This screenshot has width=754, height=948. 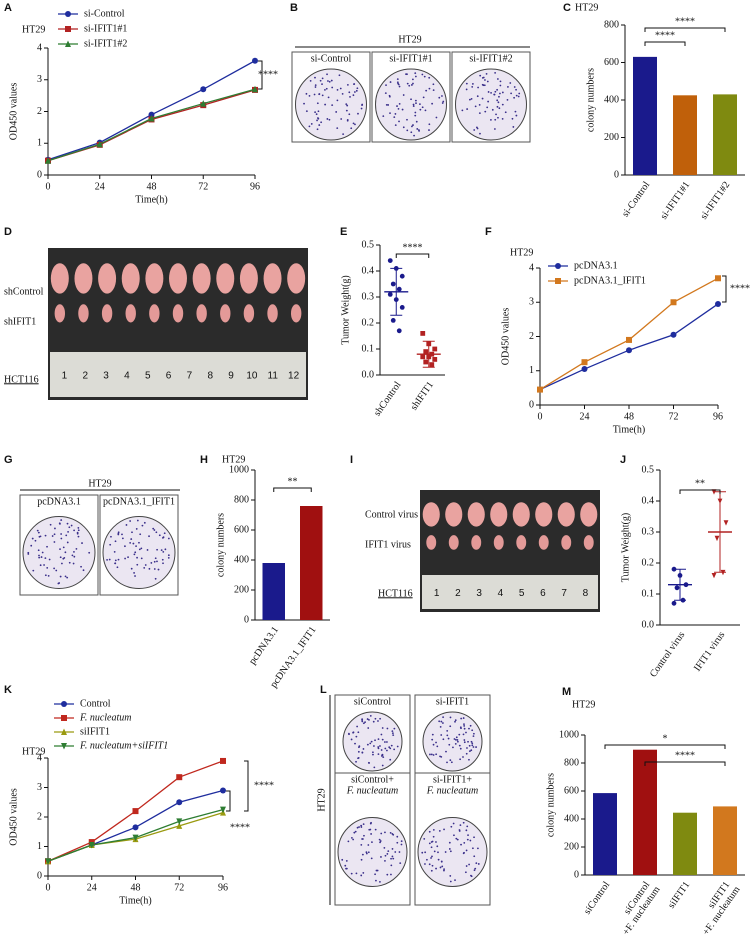 What do you see at coordinates (625, 547) in the screenshot?
I see `y-axis-label: Tumor Weight(g)` at bounding box center [625, 547].